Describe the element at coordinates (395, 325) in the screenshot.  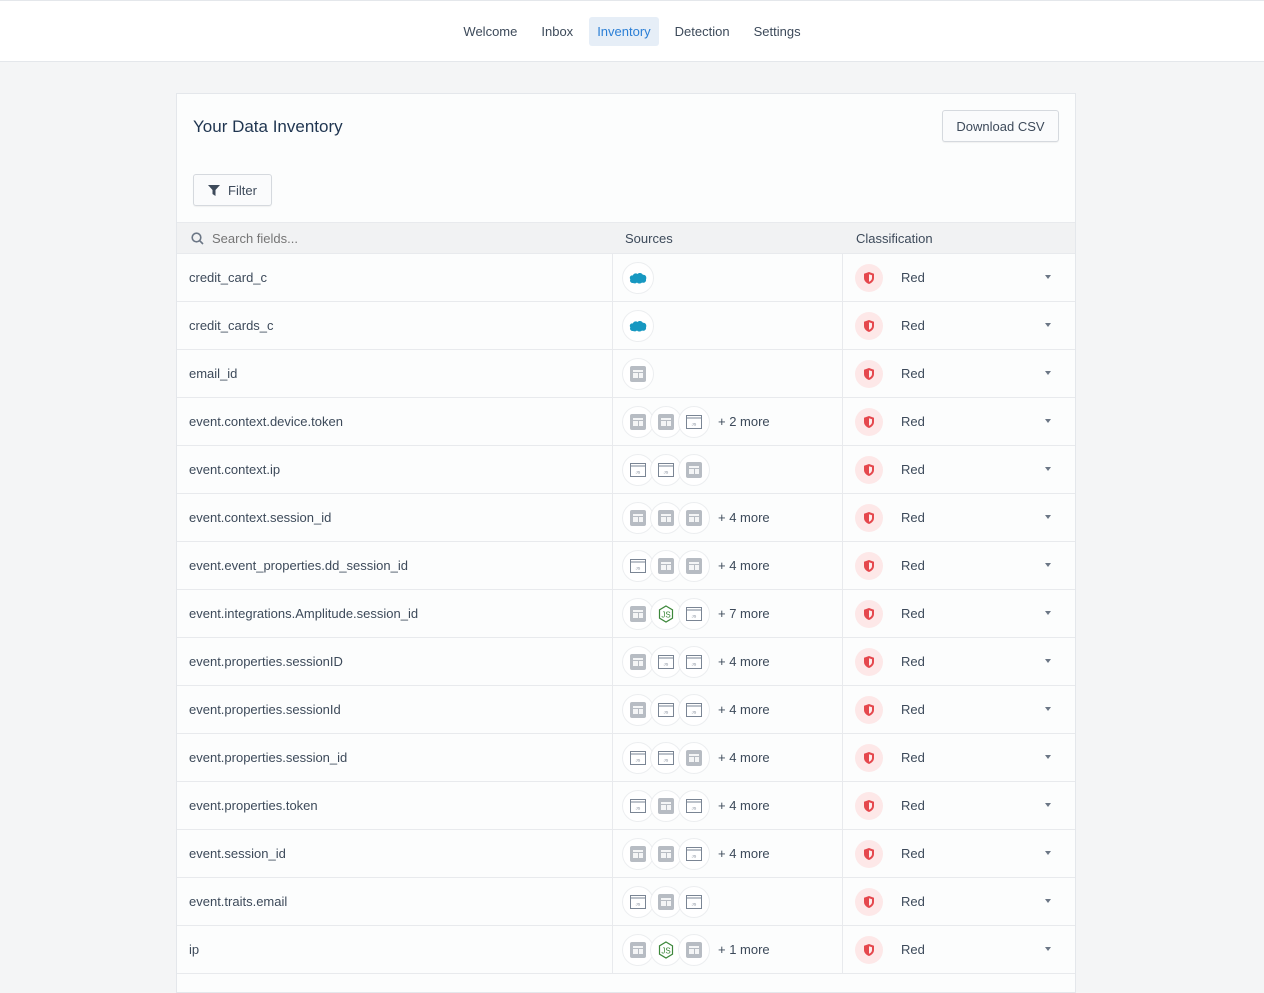
I see `field-name: credit_cards_c` at that location.